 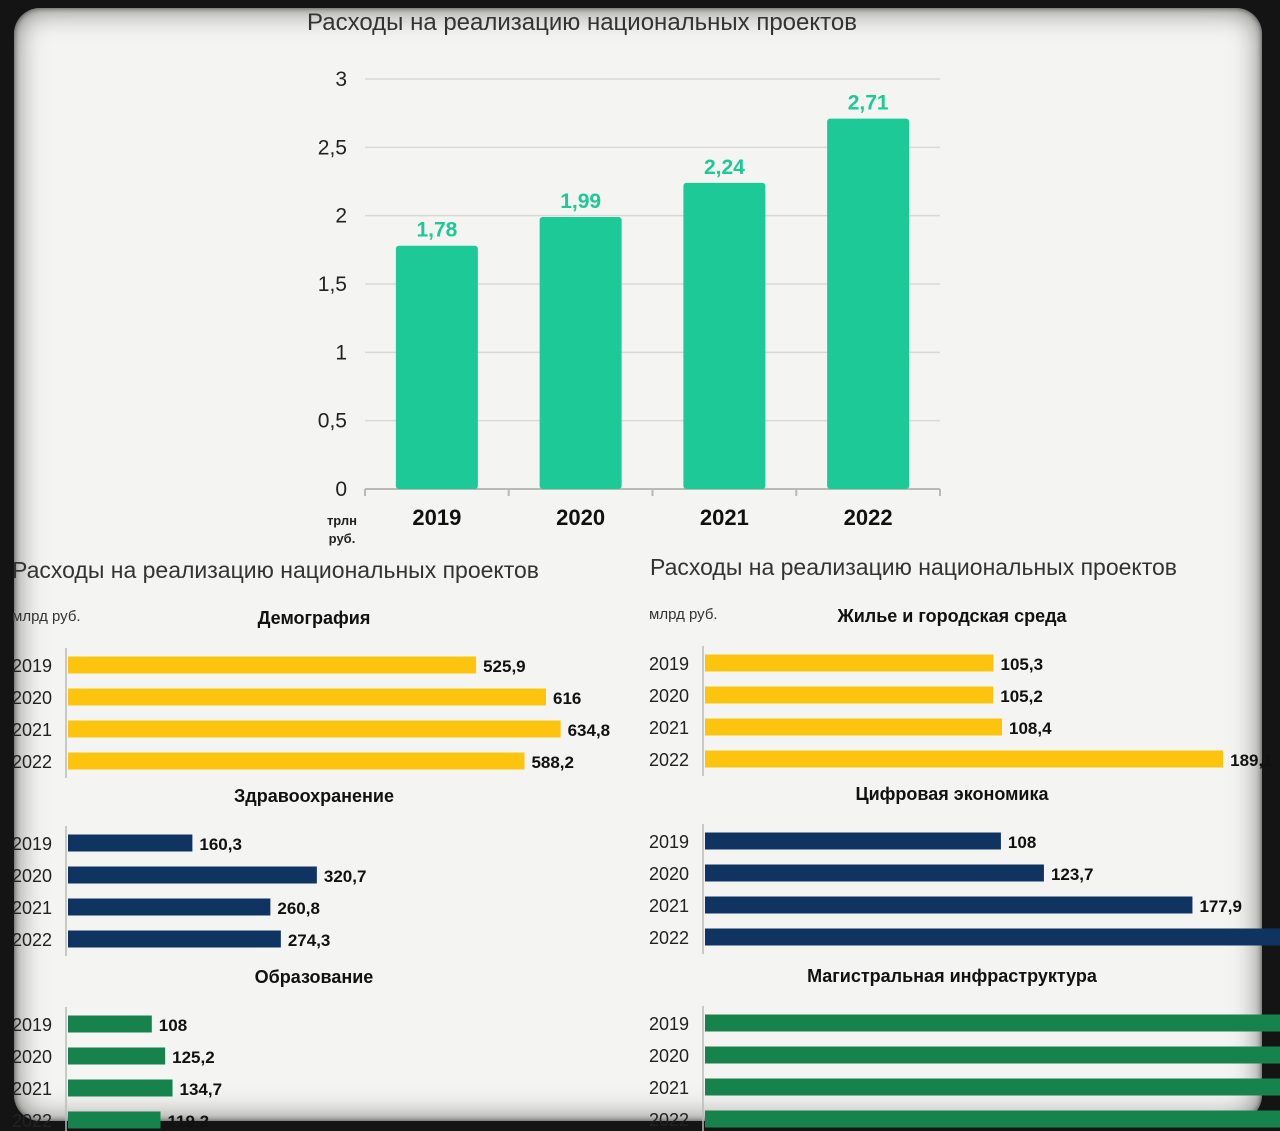 What do you see at coordinates (345, 876) in the screenshot?
I see `bar-value-label: 320,7` at bounding box center [345, 876].